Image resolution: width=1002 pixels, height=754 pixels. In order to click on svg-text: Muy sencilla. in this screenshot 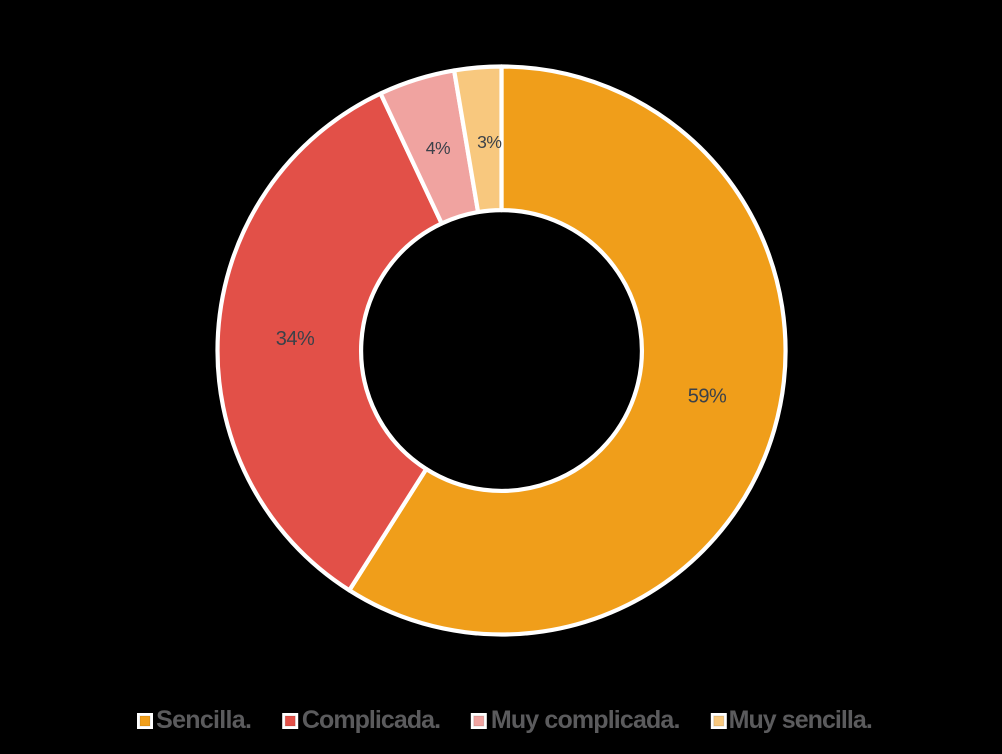, I will do `click(800, 720)`.